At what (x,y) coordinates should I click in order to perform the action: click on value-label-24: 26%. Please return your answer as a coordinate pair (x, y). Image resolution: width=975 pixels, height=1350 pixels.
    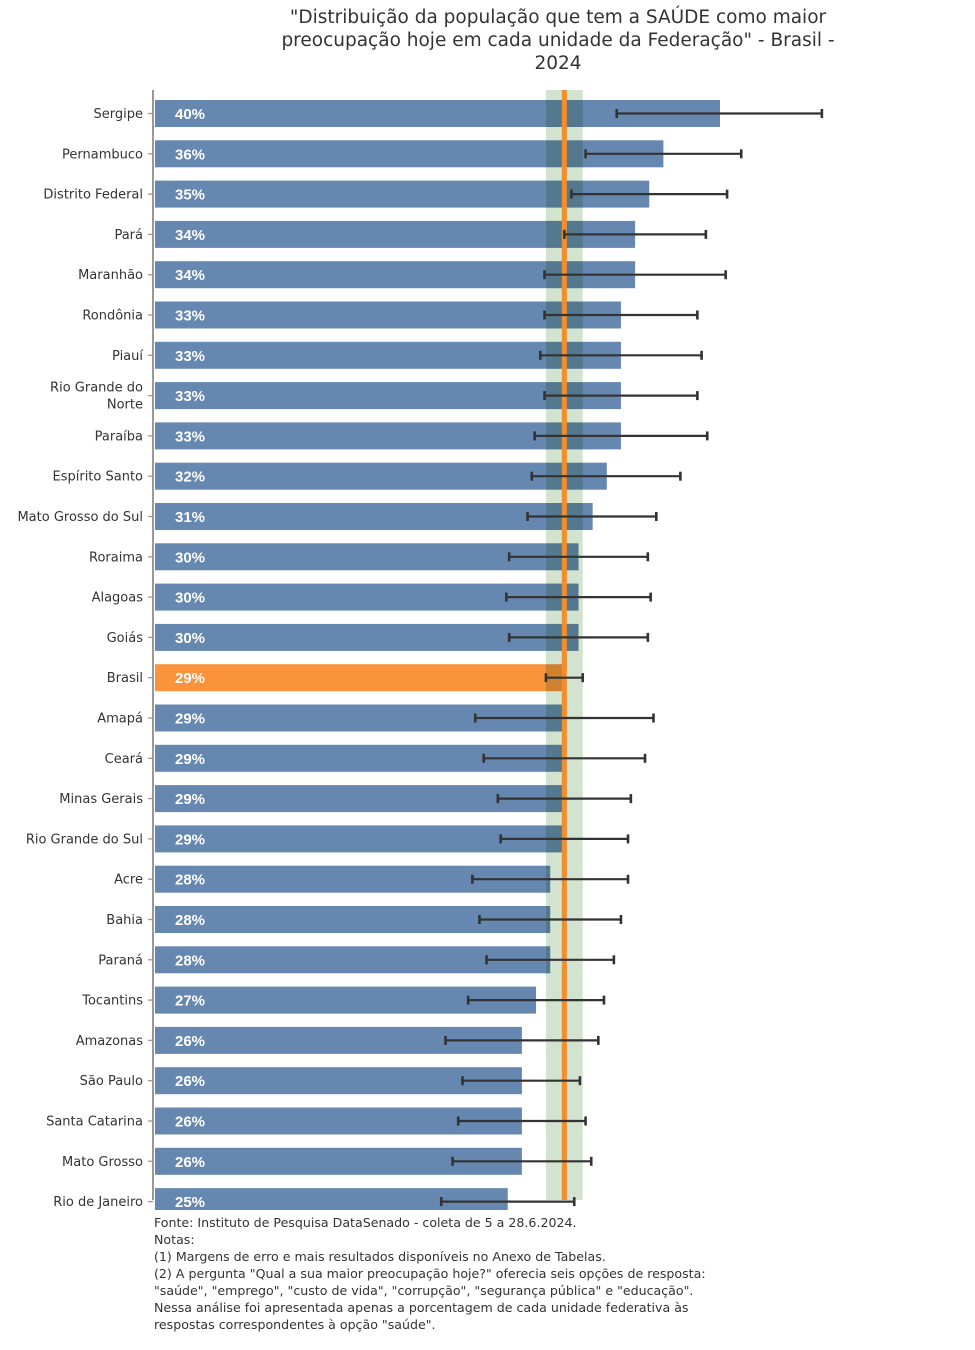
    Looking at the image, I should click on (190, 1081).